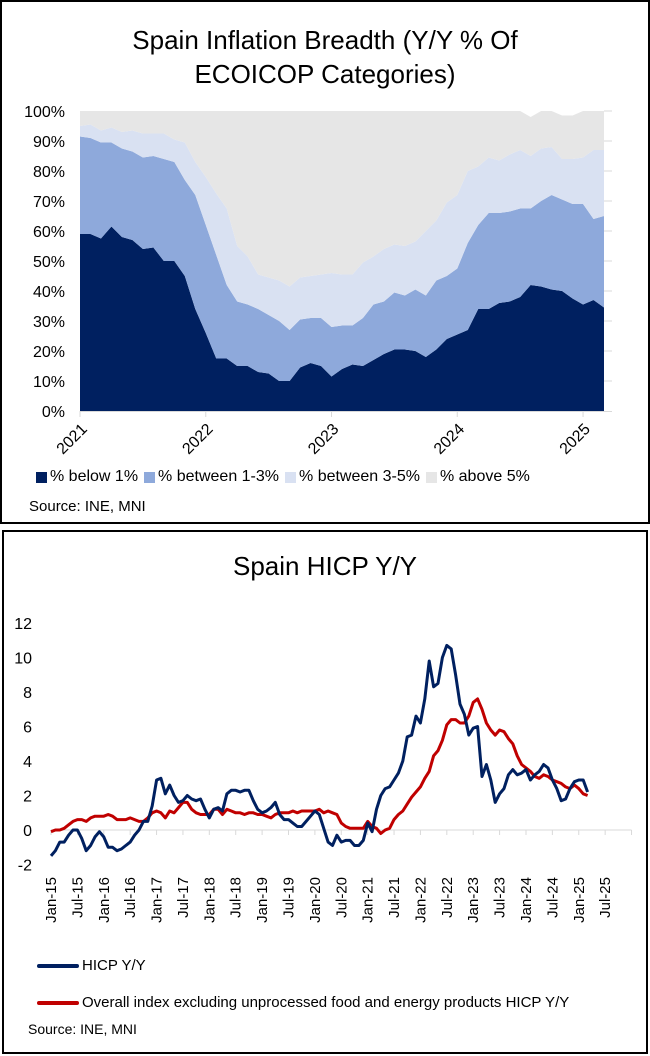  I want to click on x-tick-label: Jul-20, so click(341, 897).